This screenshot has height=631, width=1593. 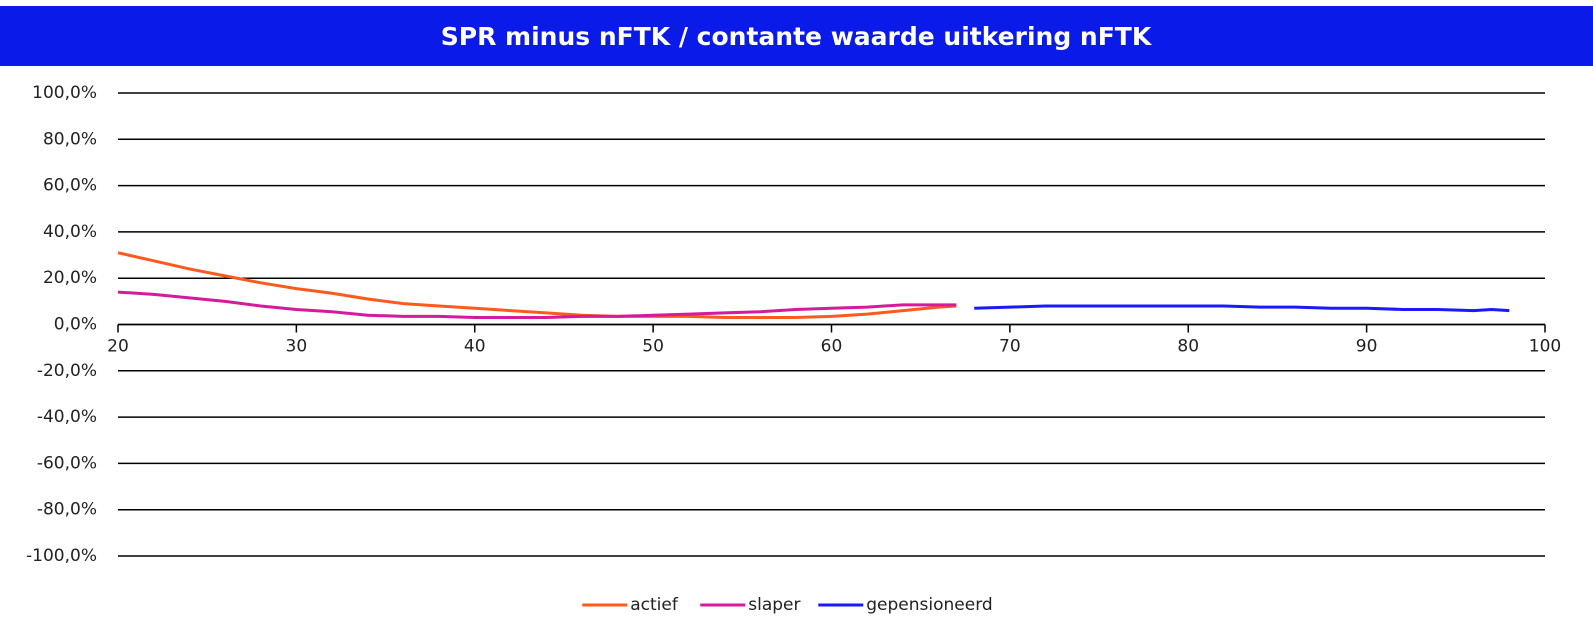 I want to click on y-tick-label: -60,0%, so click(x=67, y=463).